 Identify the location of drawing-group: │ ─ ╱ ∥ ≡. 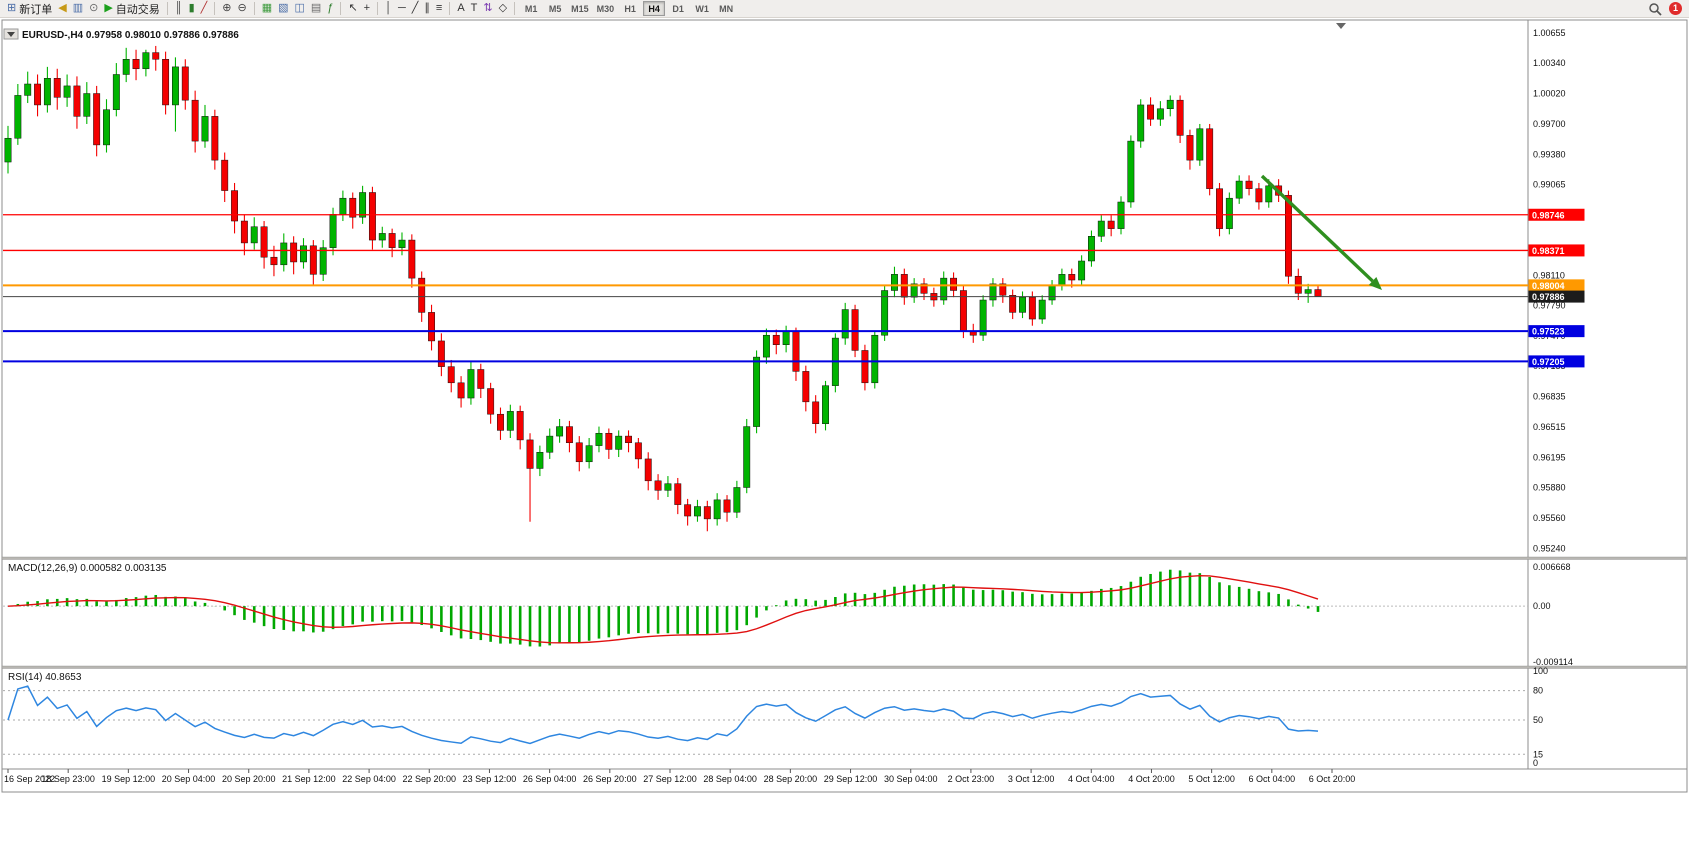
(413, 8).